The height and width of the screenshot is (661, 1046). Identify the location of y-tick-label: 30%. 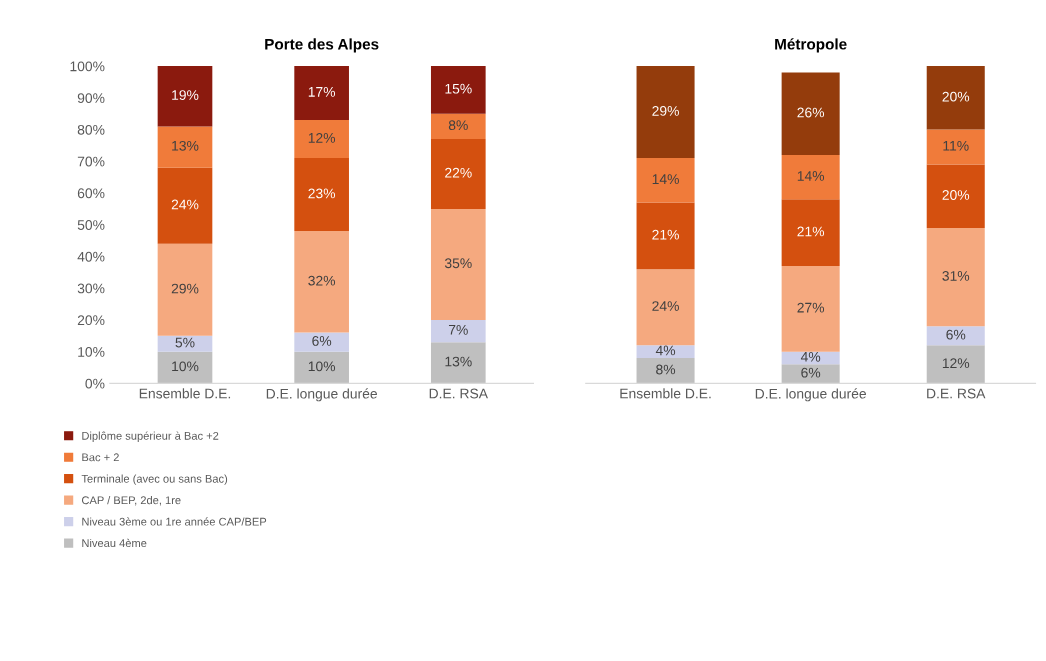
(91, 288).